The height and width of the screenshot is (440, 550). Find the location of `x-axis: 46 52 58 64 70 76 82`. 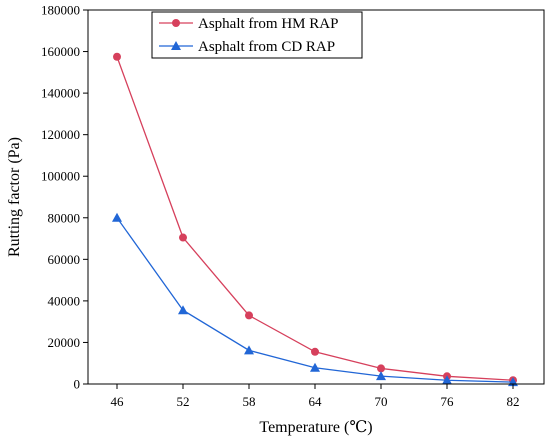

x-axis: 46 52 58 64 70 76 82 is located at coordinates (315, 396).